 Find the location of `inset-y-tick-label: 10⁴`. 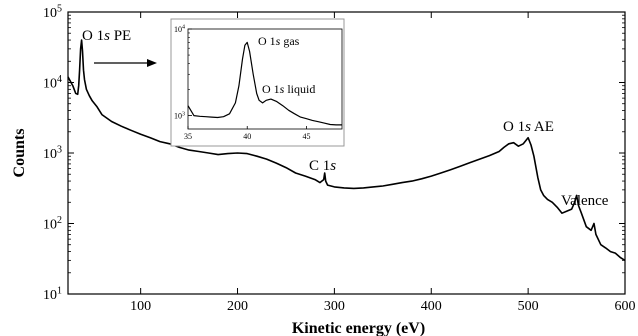

inset-y-tick-label: 10⁴ is located at coordinates (179, 29).